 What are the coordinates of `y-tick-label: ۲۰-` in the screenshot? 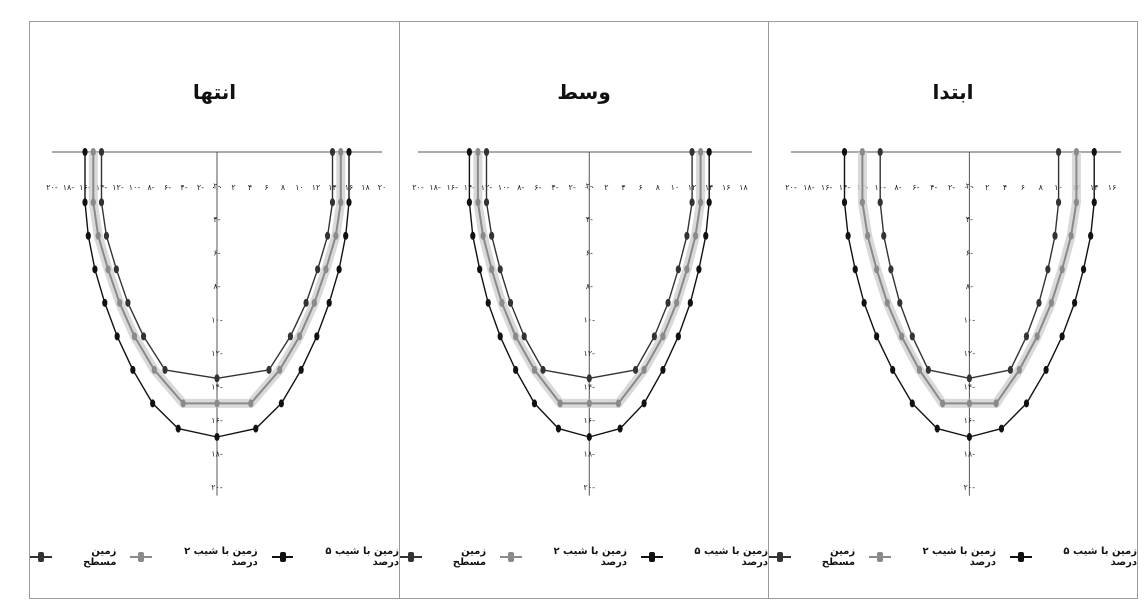 It's located at (970, 487).